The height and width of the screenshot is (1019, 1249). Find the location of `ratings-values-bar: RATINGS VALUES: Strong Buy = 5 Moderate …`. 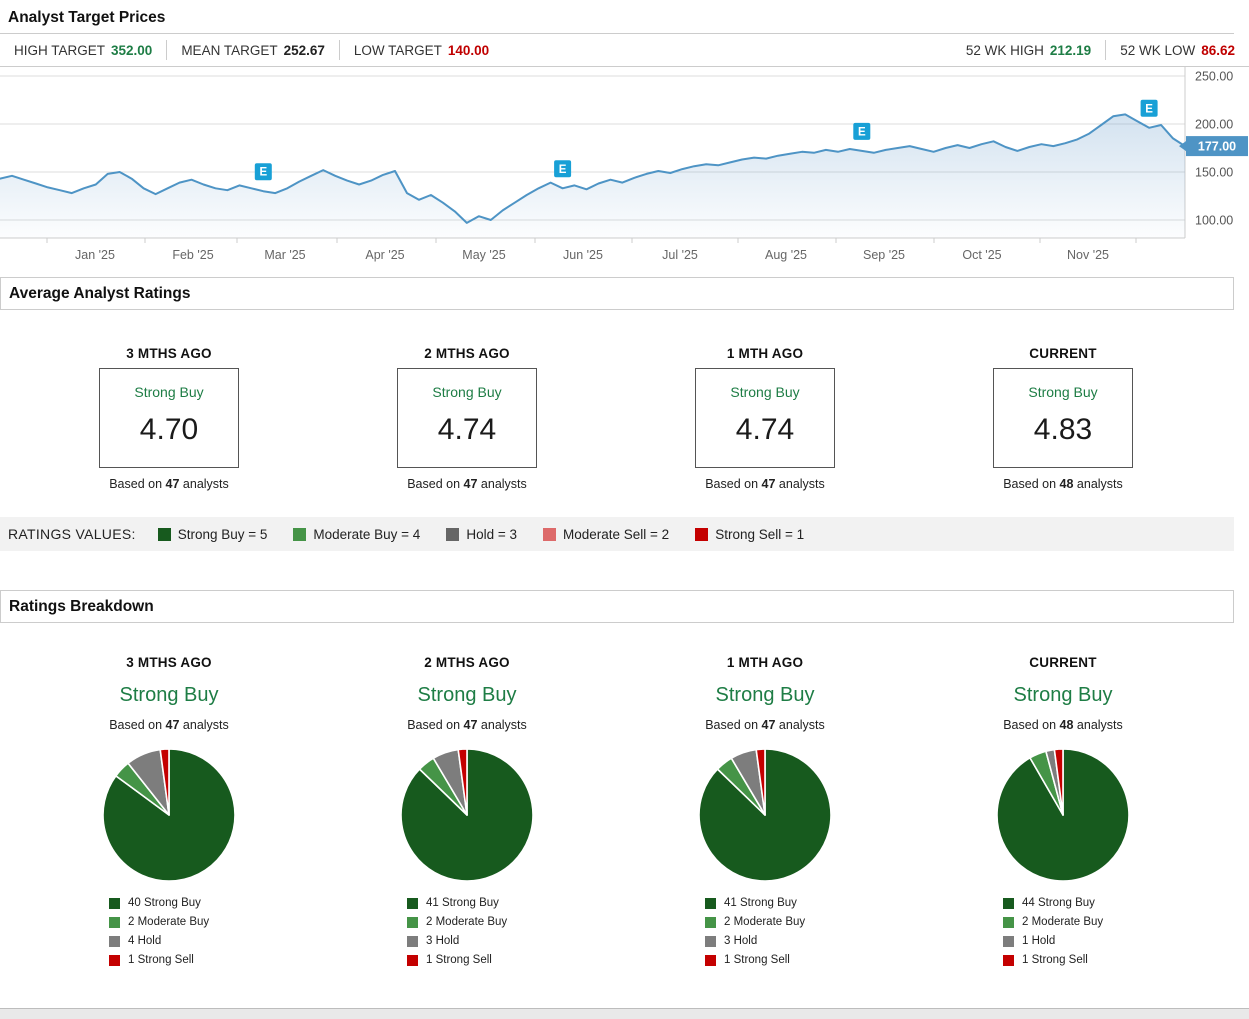

ratings-values-bar: RATINGS VALUES: Strong Buy = 5 Moderate … is located at coordinates (617, 534).